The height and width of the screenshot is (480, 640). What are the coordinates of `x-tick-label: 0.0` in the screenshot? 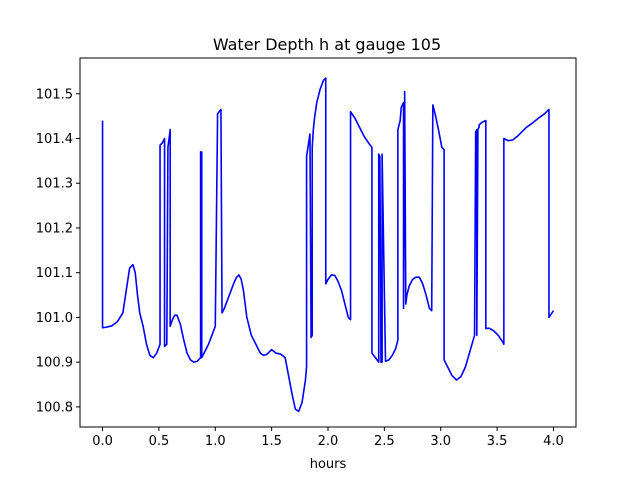 It's located at (102, 441).